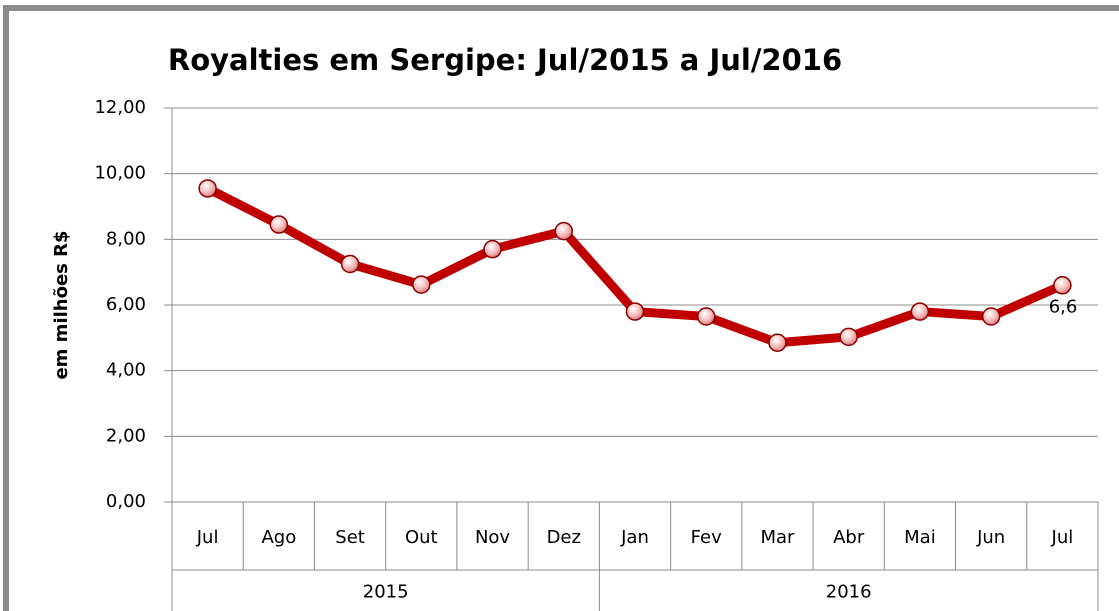  I want to click on x-tick-label: Out, so click(421, 537).